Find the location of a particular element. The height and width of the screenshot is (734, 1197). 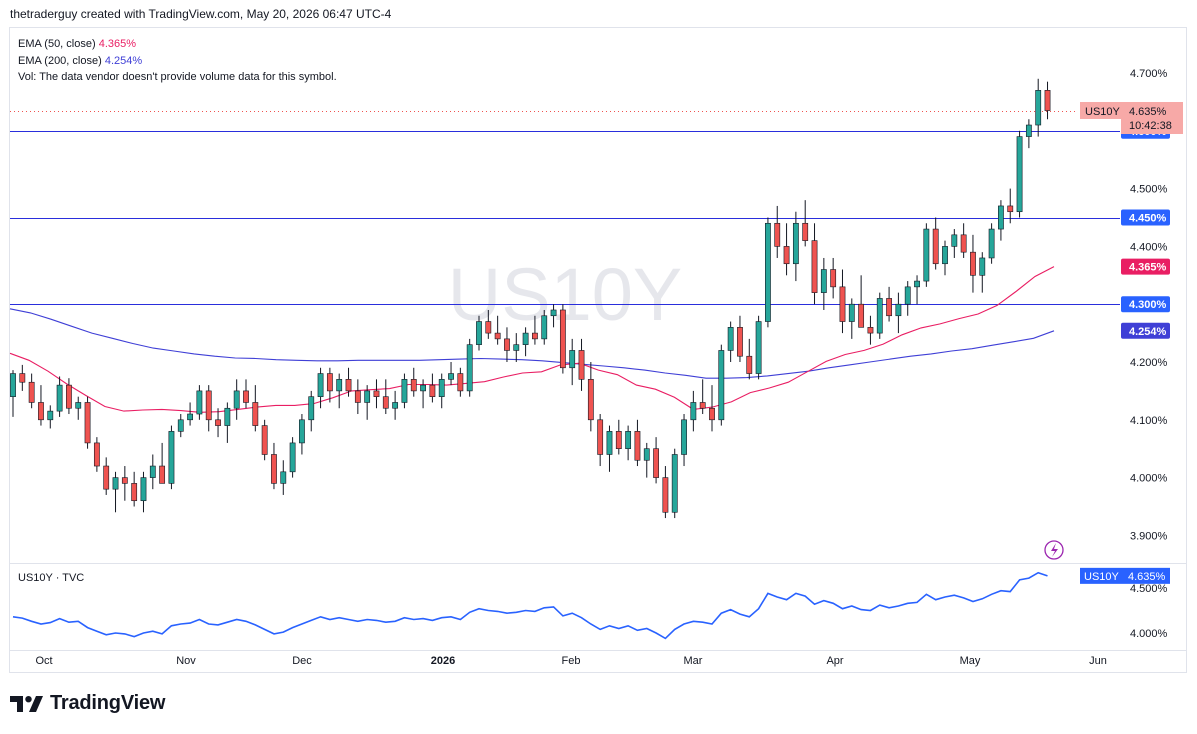

hline-label-4450-bg is located at coordinates (1145, 217).